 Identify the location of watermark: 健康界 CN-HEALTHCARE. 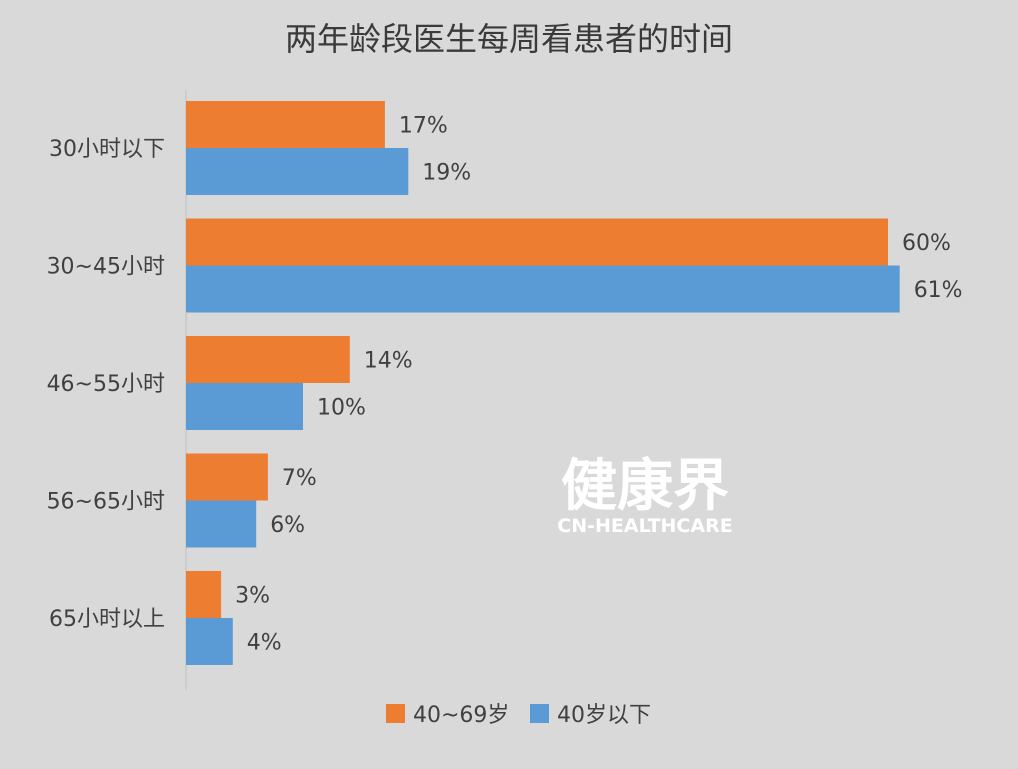
(644, 495).